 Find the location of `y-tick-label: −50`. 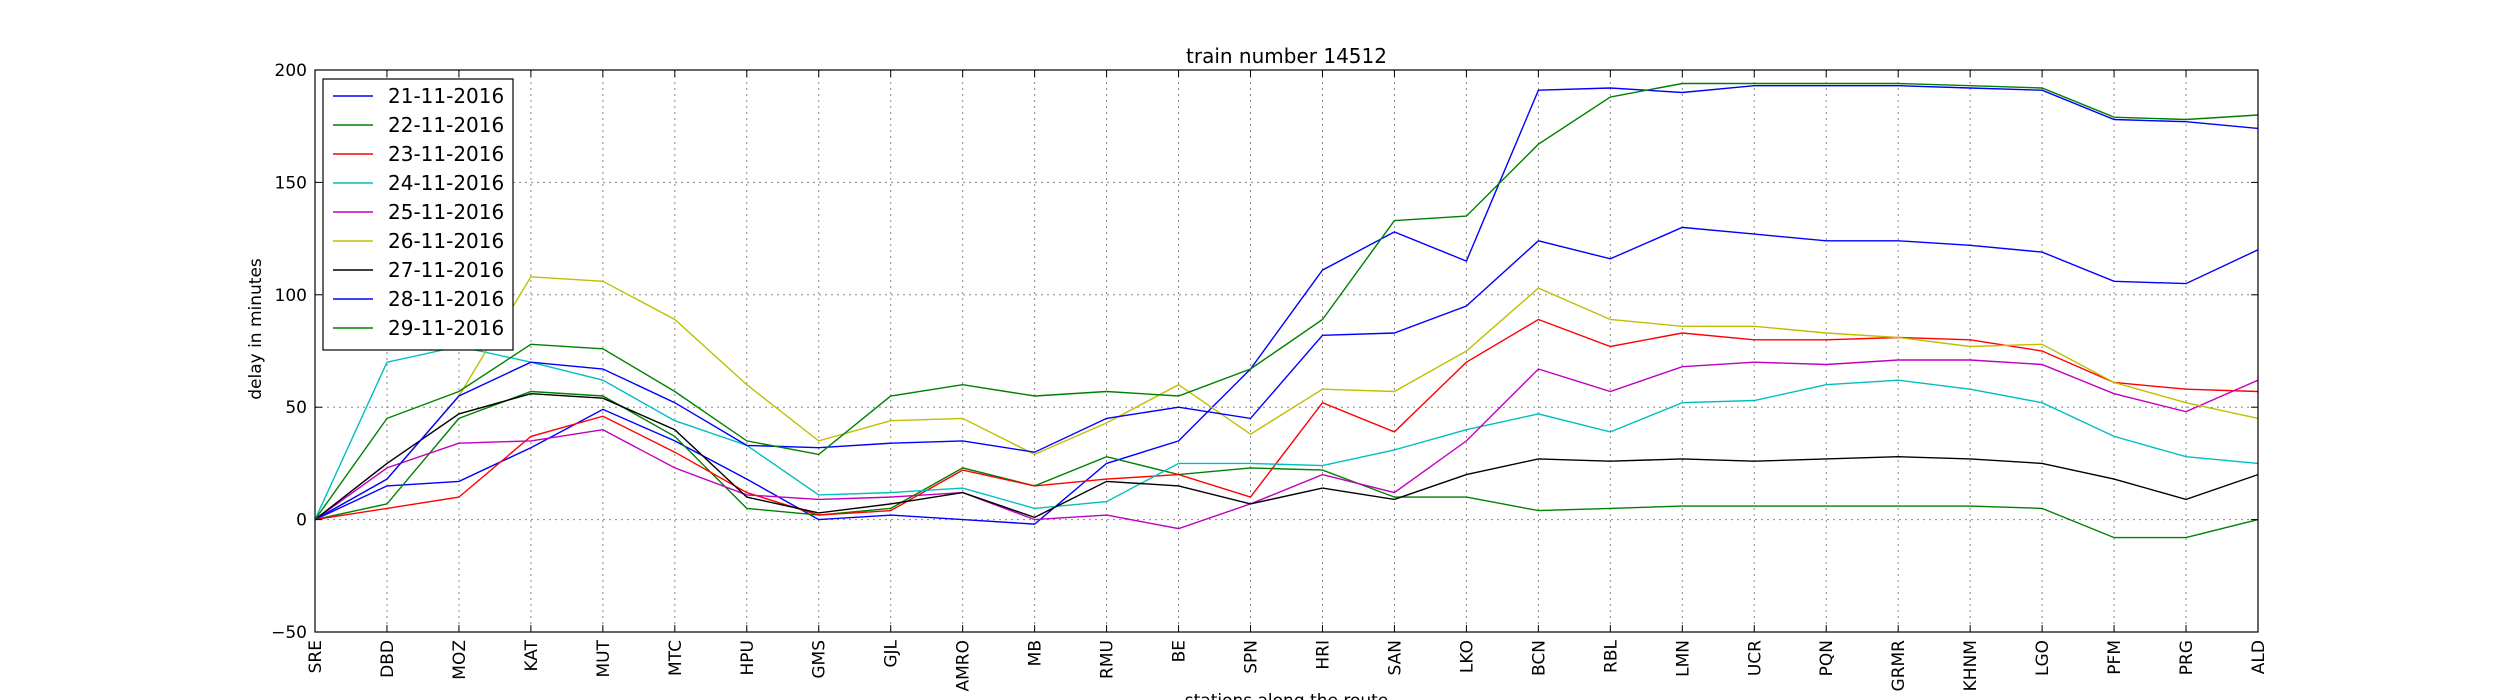

y-tick-label: −50 is located at coordinates (289, 633).